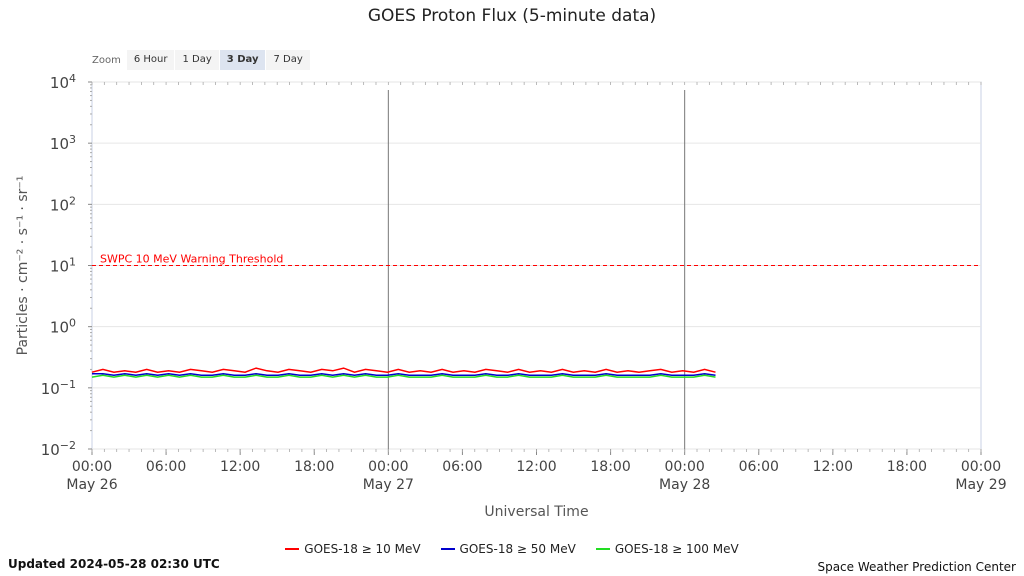 Image resolution: width=1024 pixels, height=576 pixels. I want to click on legend-swatch-100mev, so click(602, 549).